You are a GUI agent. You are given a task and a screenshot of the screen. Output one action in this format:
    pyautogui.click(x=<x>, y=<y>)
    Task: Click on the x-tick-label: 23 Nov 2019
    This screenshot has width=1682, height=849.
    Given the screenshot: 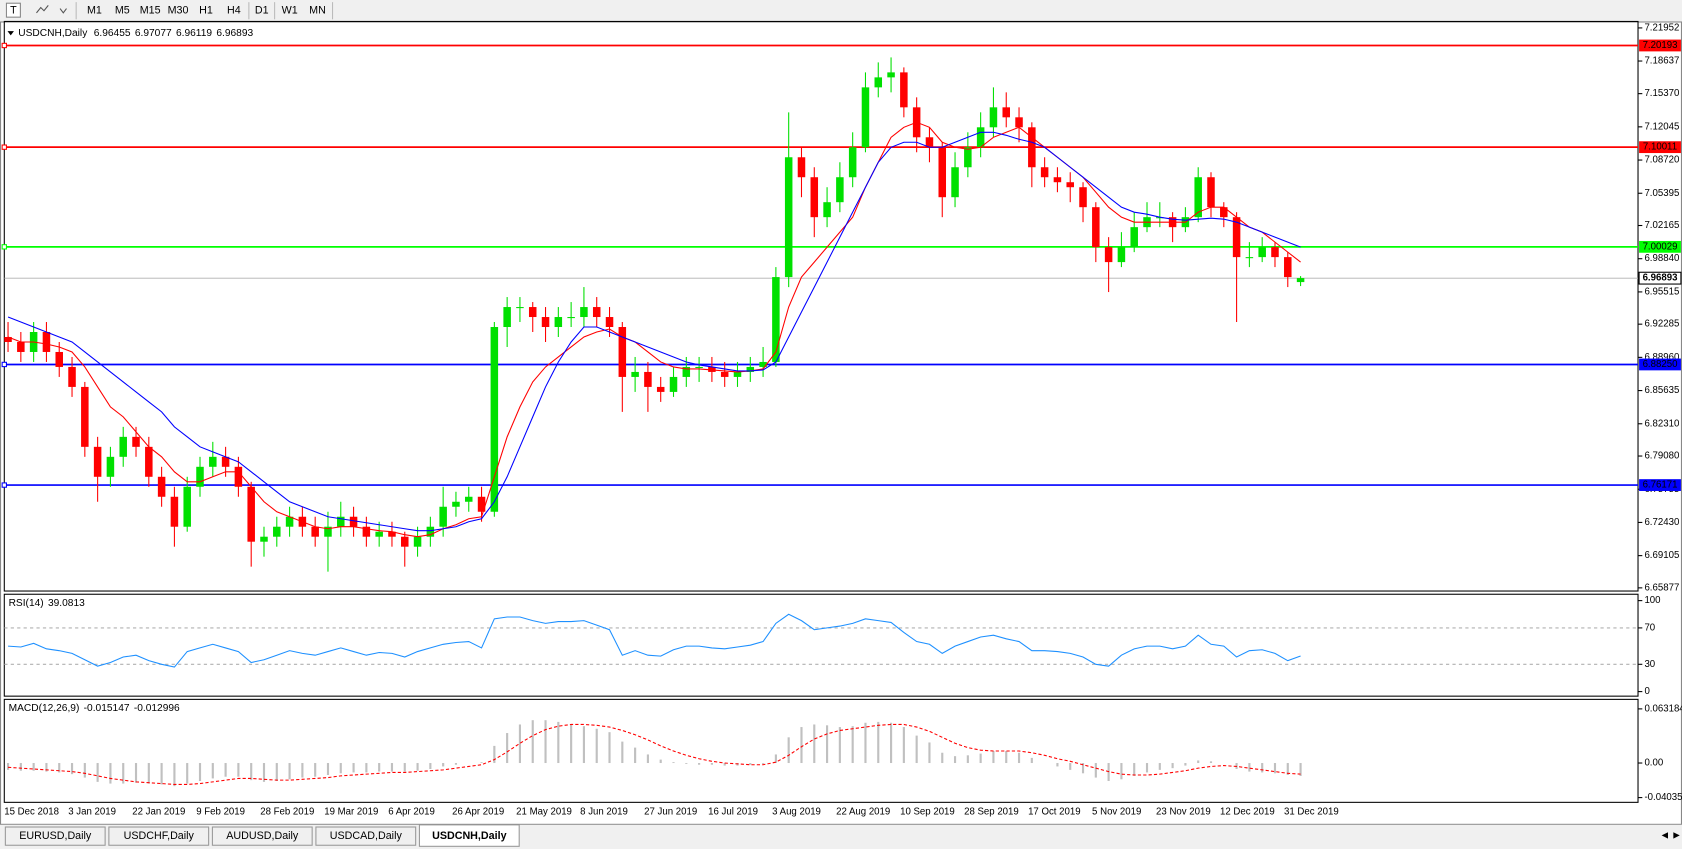 What is the action you would take?
    pyautogui.click(x=1183, y=812)
    